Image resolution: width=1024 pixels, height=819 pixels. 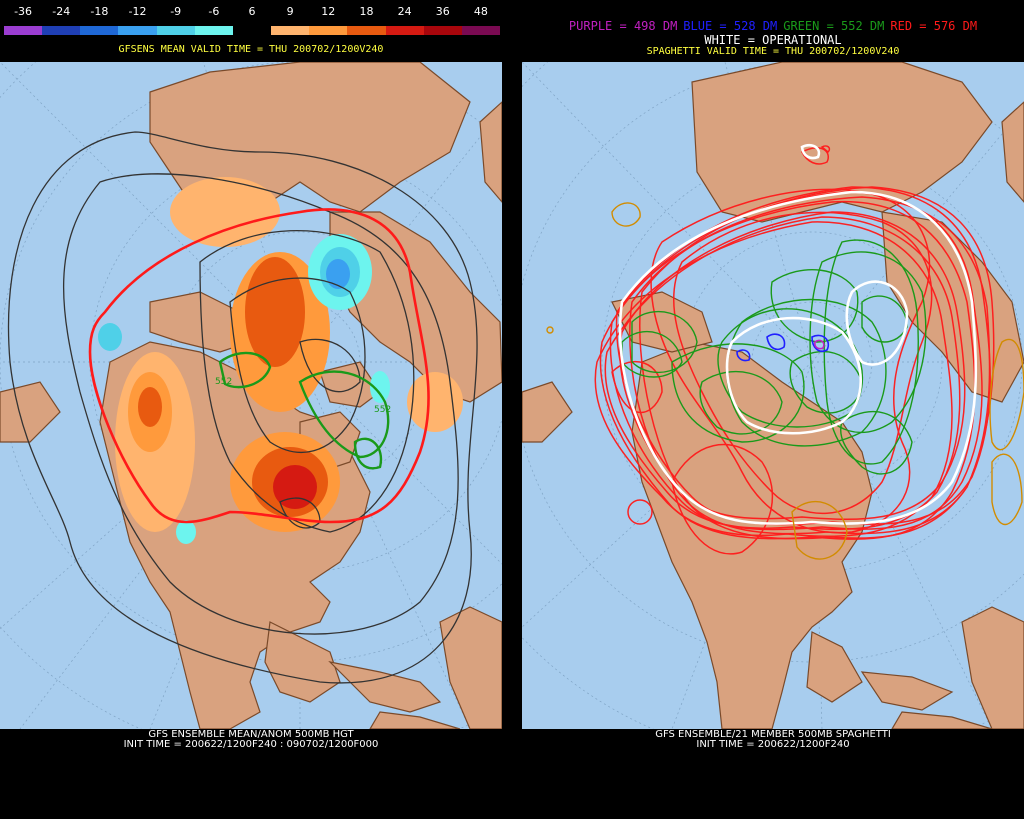 I want to click on red-576-contour, so click(x=259, y=366).